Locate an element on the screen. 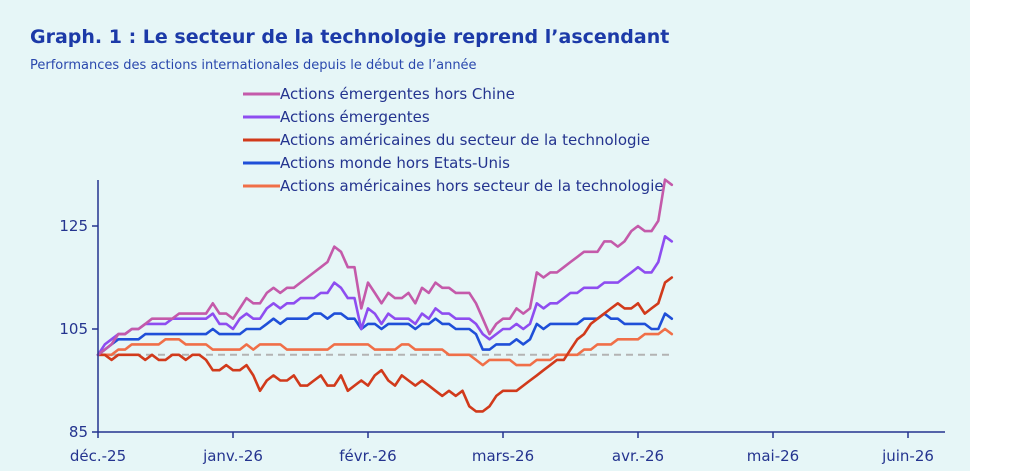  x-tick-label: mars-26 is located at coordinates (503, 456).